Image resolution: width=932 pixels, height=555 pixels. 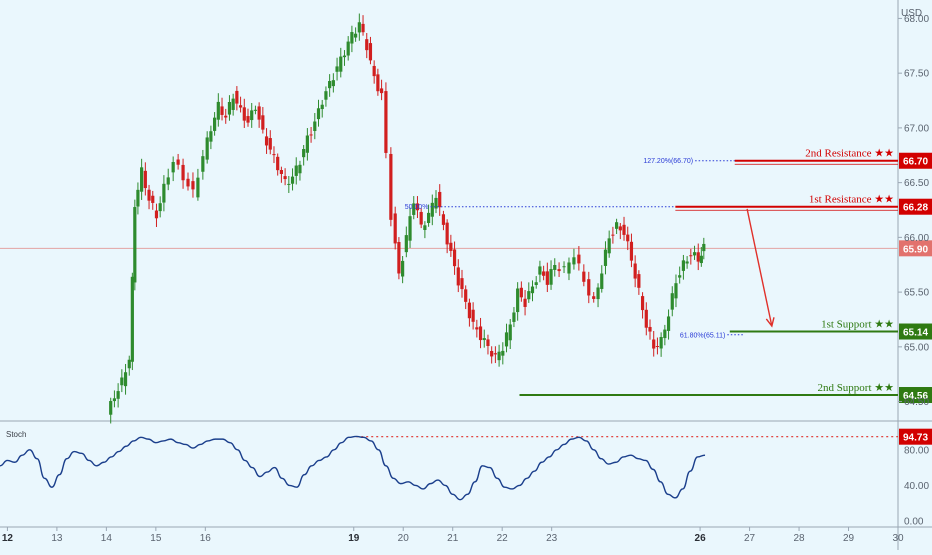 What do you see at coordinates (404, 538) in the screenshot?
I see `date-tick-label: 20` at bounding box center [404, 538].